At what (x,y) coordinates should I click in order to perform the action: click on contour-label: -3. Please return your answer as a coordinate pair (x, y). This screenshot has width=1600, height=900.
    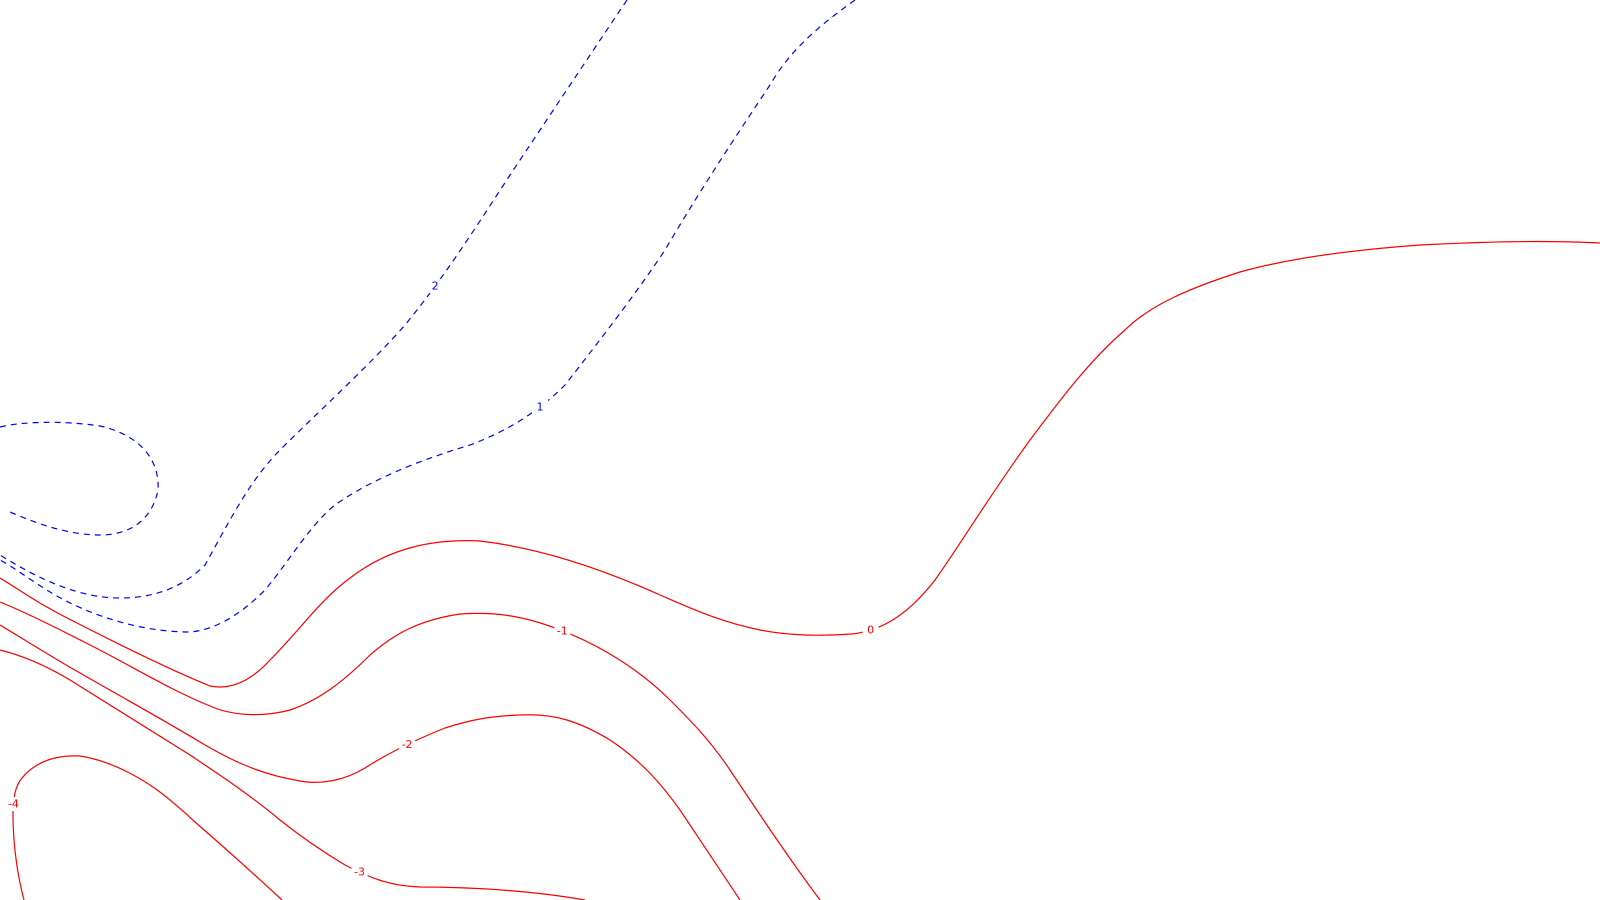
    Looking at the image, I should click on (359, 872).